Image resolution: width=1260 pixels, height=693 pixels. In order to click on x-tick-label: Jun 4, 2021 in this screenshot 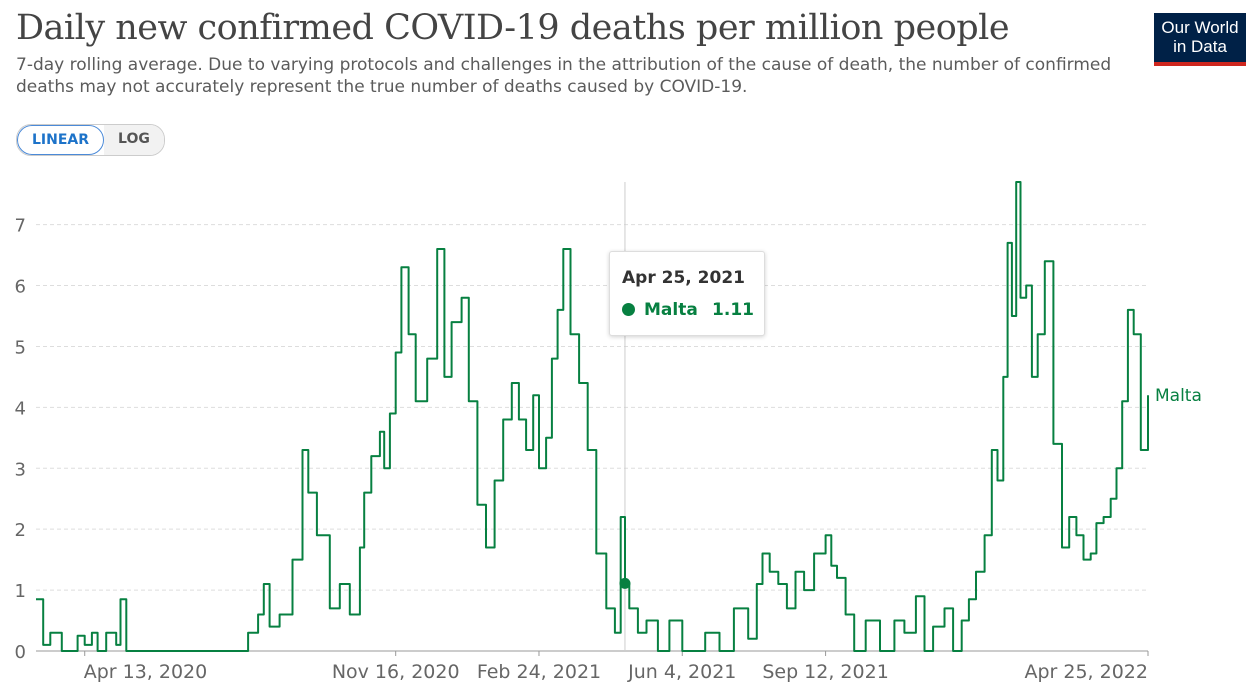, I will do `click(681, 672)`.